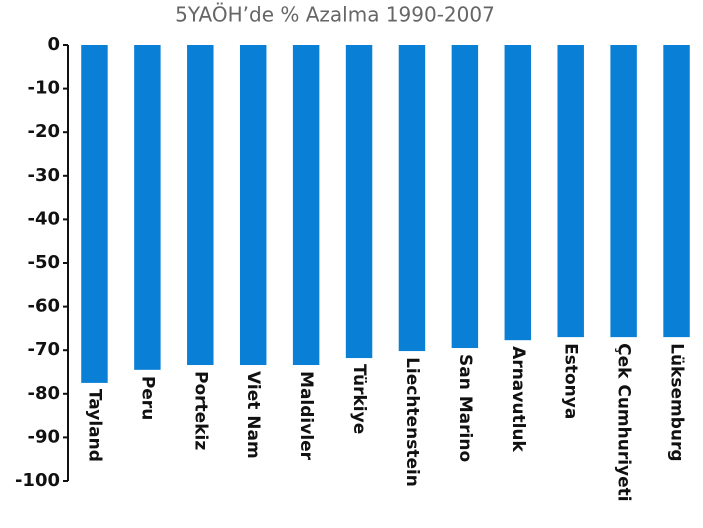  I want to click on y-tick-label: -90, so click(43, 436).